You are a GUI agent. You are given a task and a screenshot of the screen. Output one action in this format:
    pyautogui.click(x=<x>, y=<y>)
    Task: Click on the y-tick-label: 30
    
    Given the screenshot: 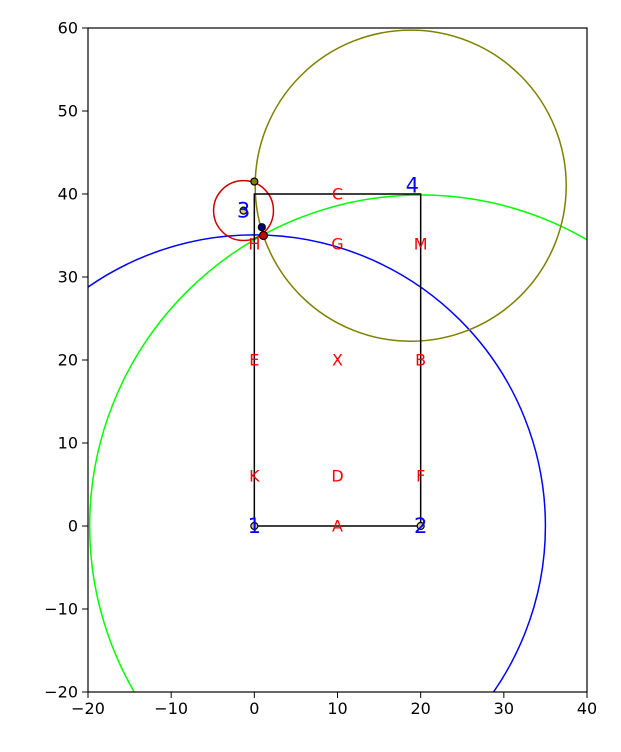 What is the action you would take?
    pyautogui.click(x=68, y=277)
    